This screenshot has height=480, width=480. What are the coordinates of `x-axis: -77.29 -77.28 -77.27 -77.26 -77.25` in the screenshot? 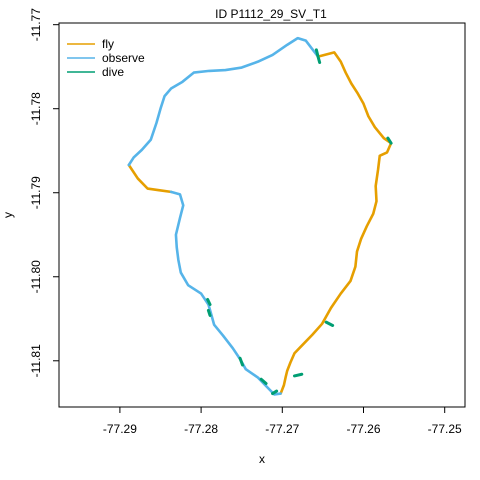 It's located at (282, 421).